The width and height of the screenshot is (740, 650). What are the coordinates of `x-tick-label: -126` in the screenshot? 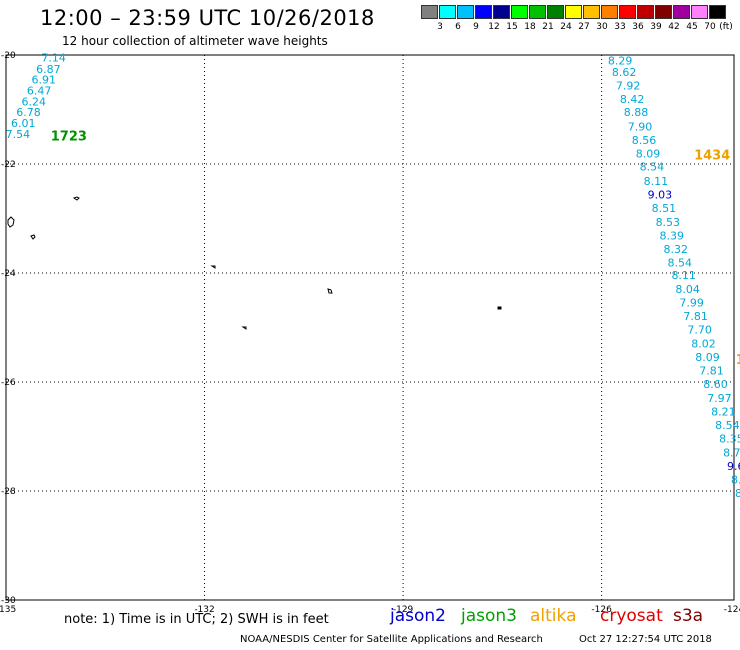 It's located at (601, 610).